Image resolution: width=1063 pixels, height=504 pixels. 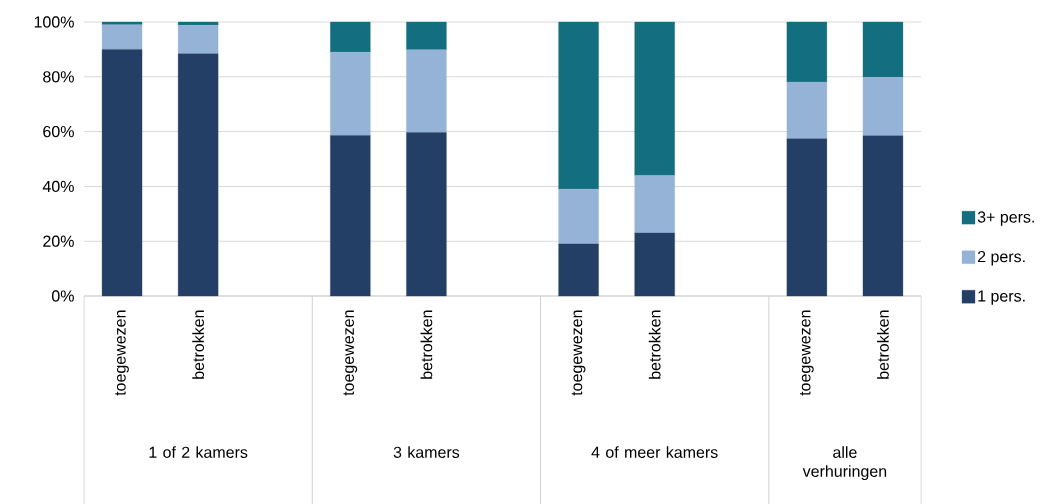 What do you see at coordinates (54, 22) in the screenshot?
I see `y-tick-label: 100%` at bounding box center [54, 22].